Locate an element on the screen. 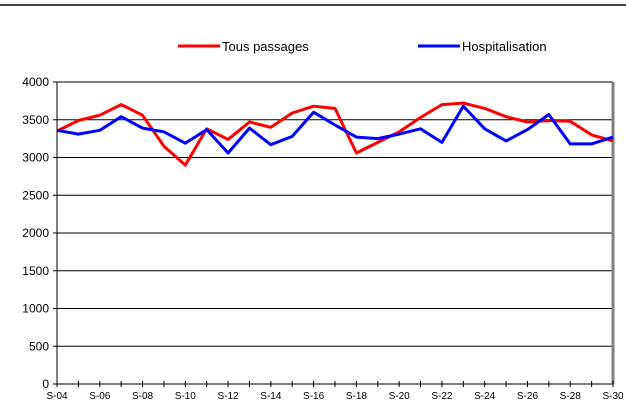 This screenshot has height=403, width=626. x-tick-label: S-22 is located at coordinates (442, 396).